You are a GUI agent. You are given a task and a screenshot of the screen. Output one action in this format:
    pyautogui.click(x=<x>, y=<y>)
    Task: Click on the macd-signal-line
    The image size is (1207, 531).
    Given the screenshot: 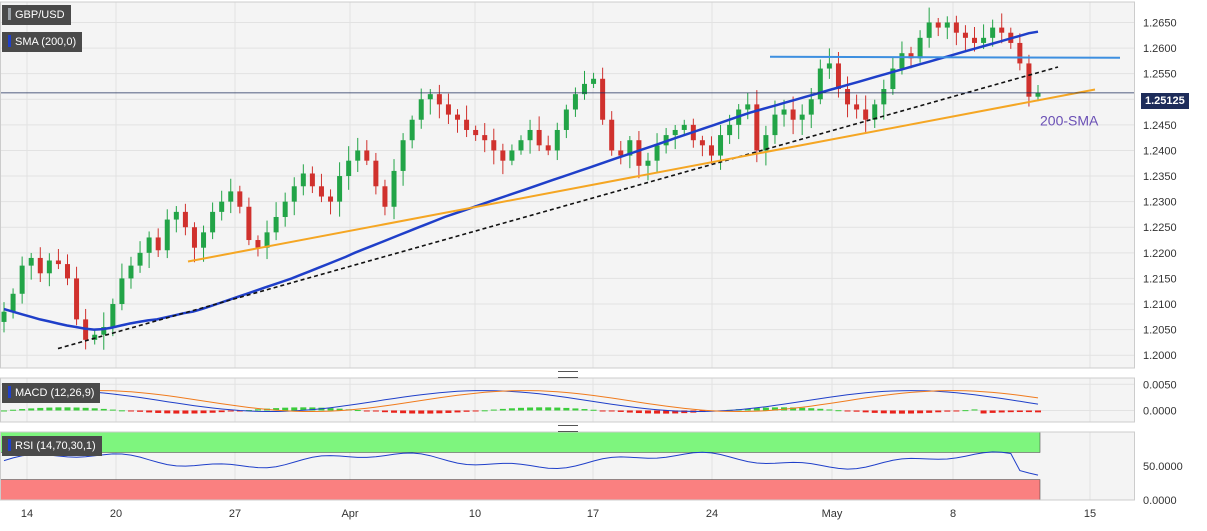 What is the action you would take?
    pyautogui.click(x=521, y=401)
    